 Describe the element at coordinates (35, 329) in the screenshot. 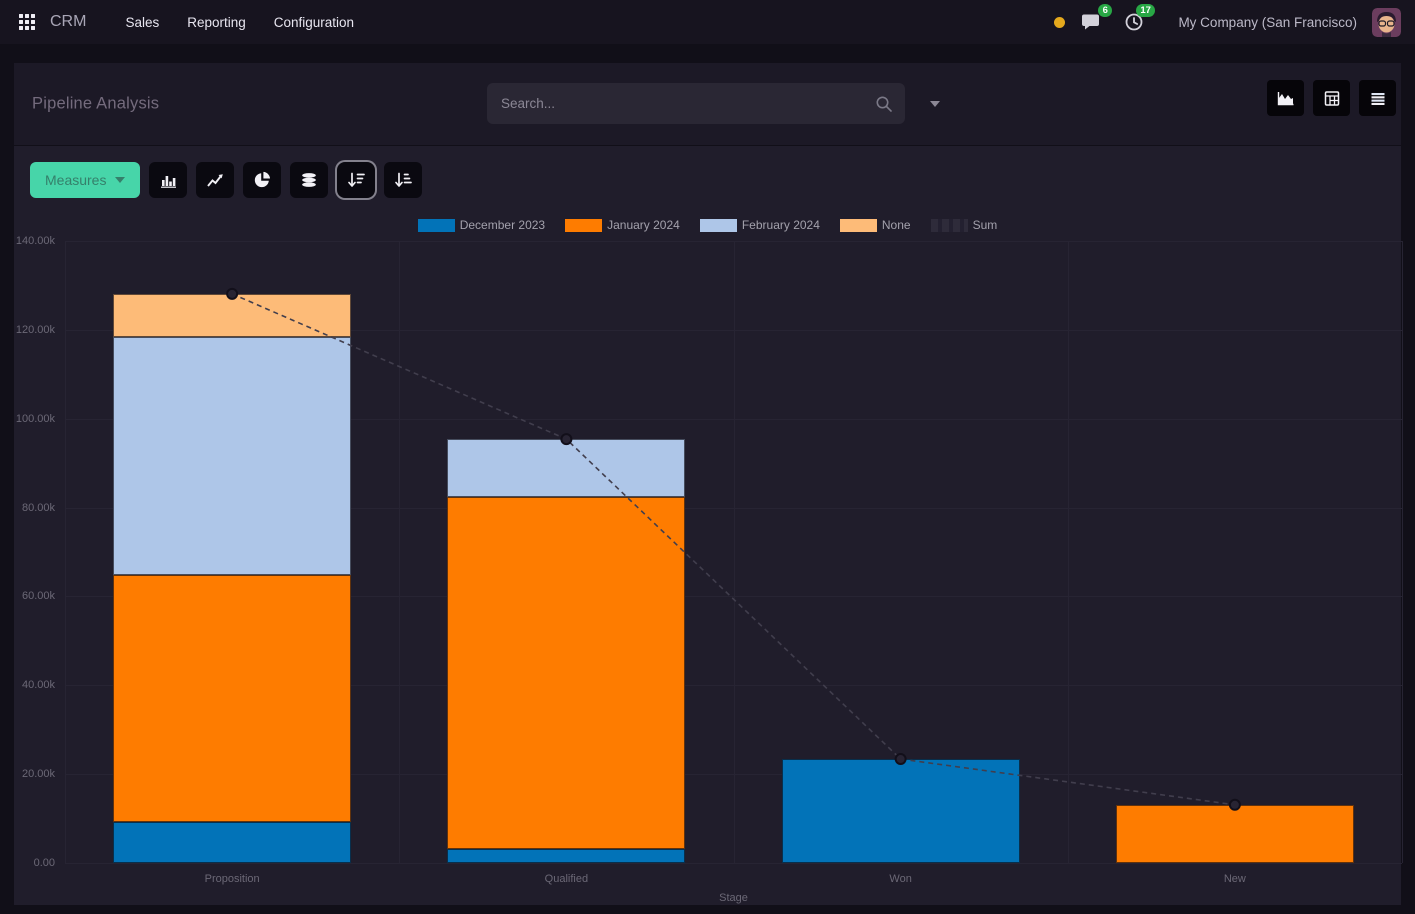

I see `y-tick-label: 120.00k` at that location.